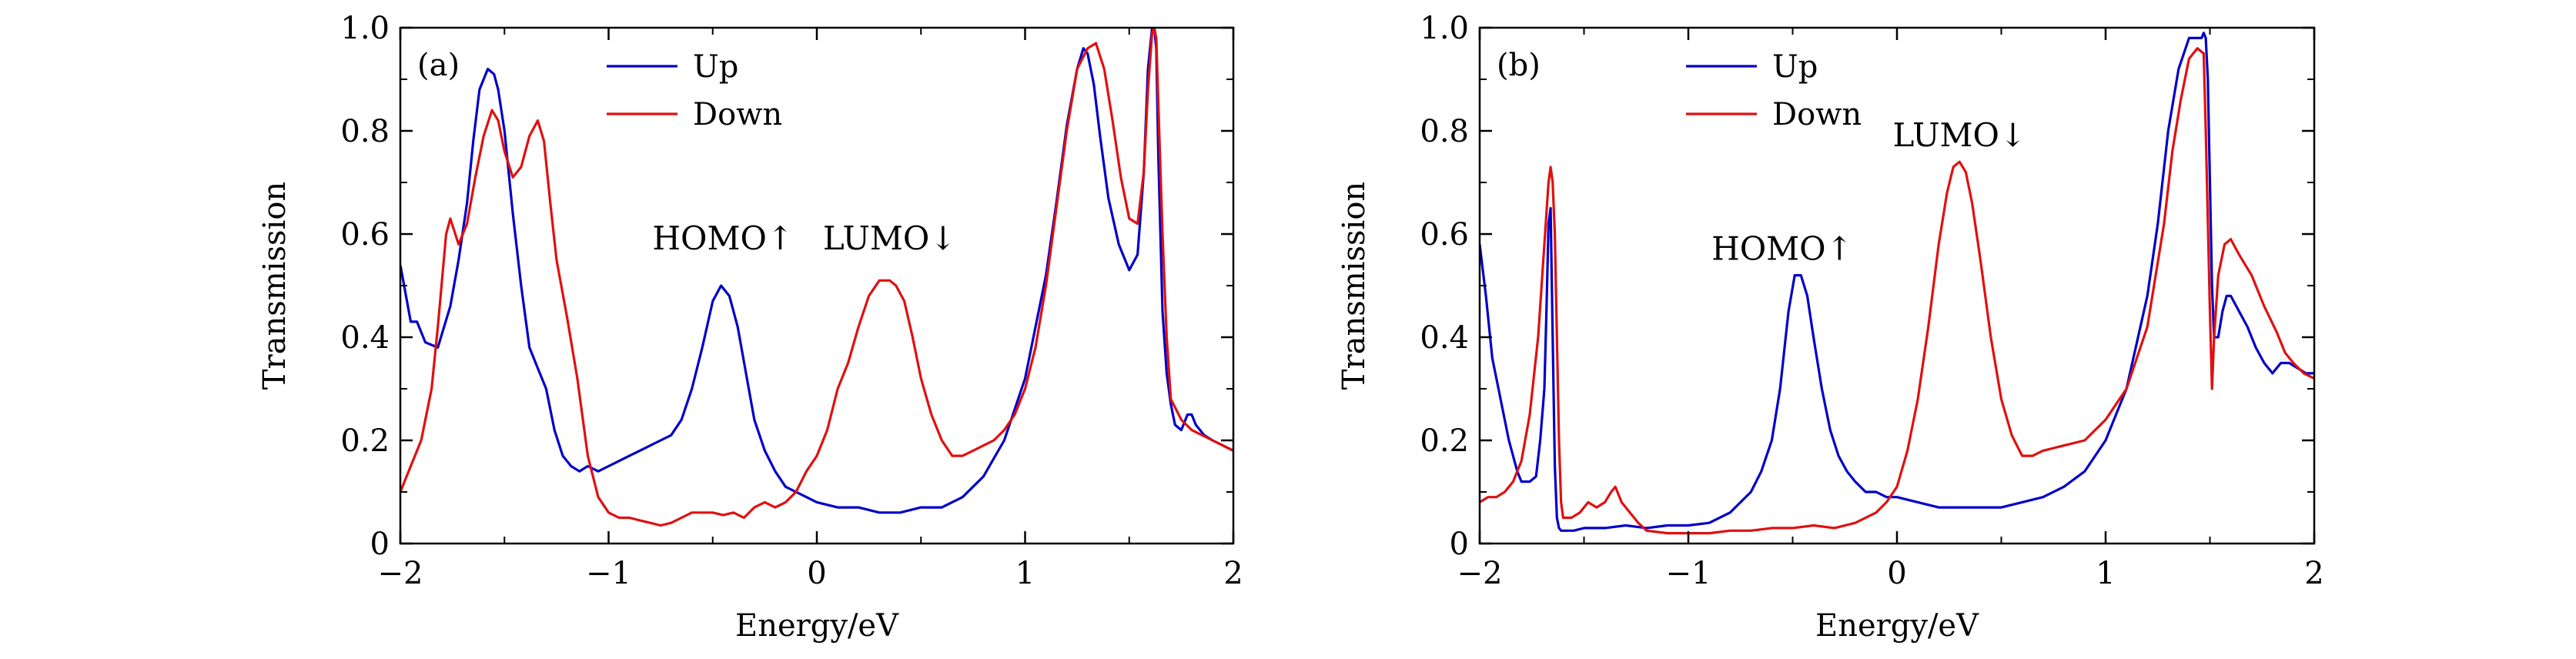  What do you see at coordinates (1519, 65) in the screenshot?
I see `panel-label: (b)` at bounding box center [1519, 65].